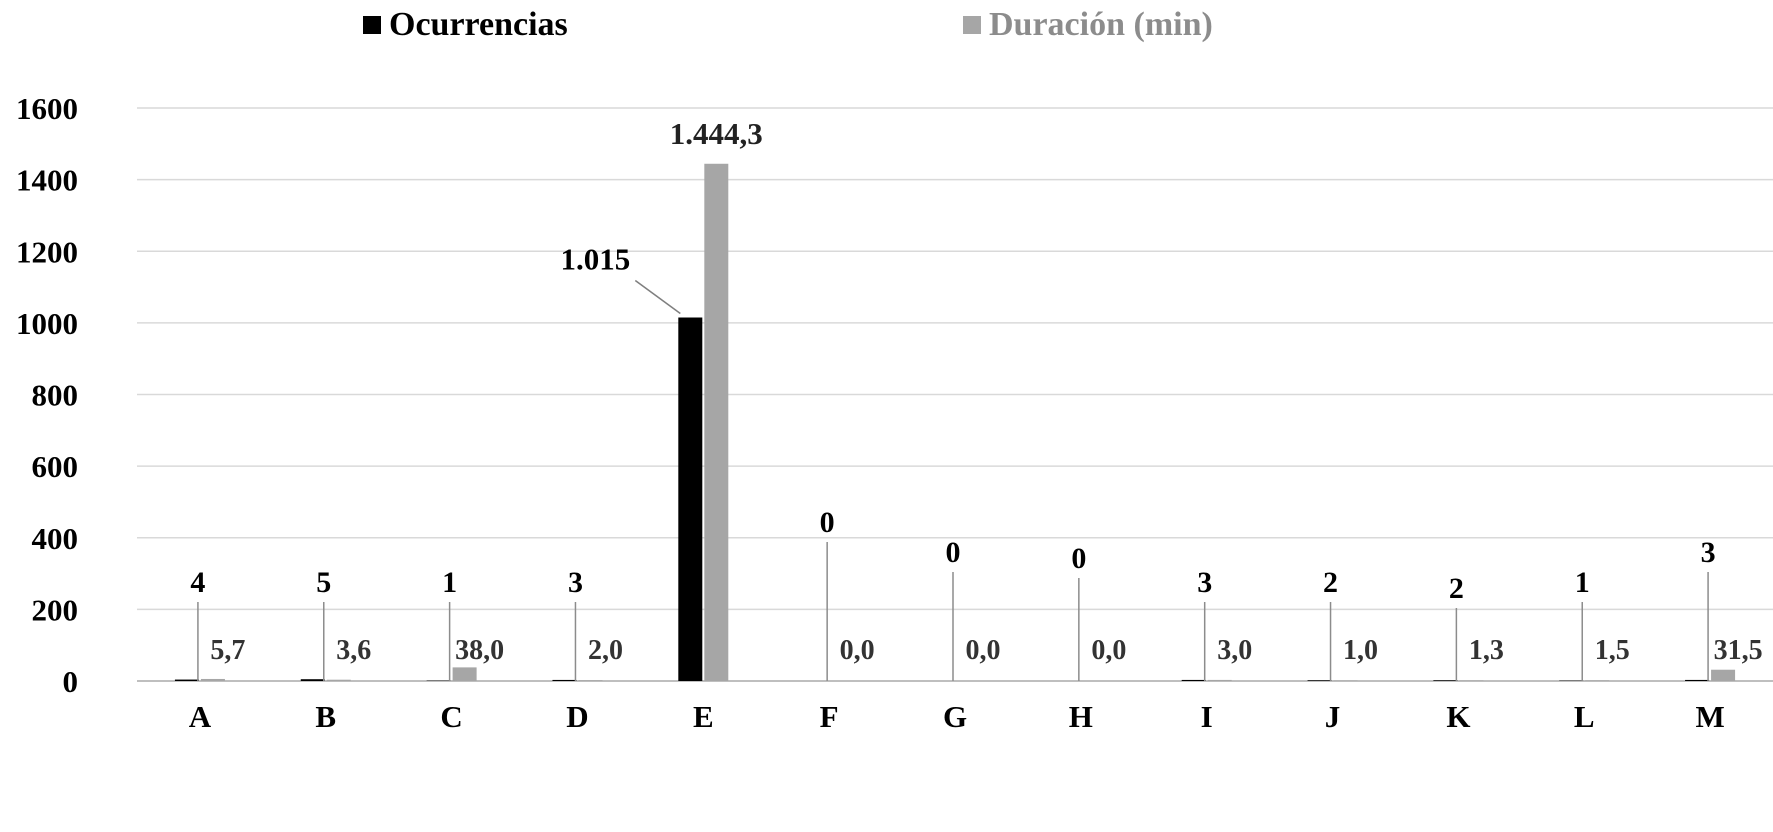 This screenshot has width=1773, height=832. Describe the element at coordinates (1194, 680) in the screenshot. I see `bar-ocurrencias-i` at that location.